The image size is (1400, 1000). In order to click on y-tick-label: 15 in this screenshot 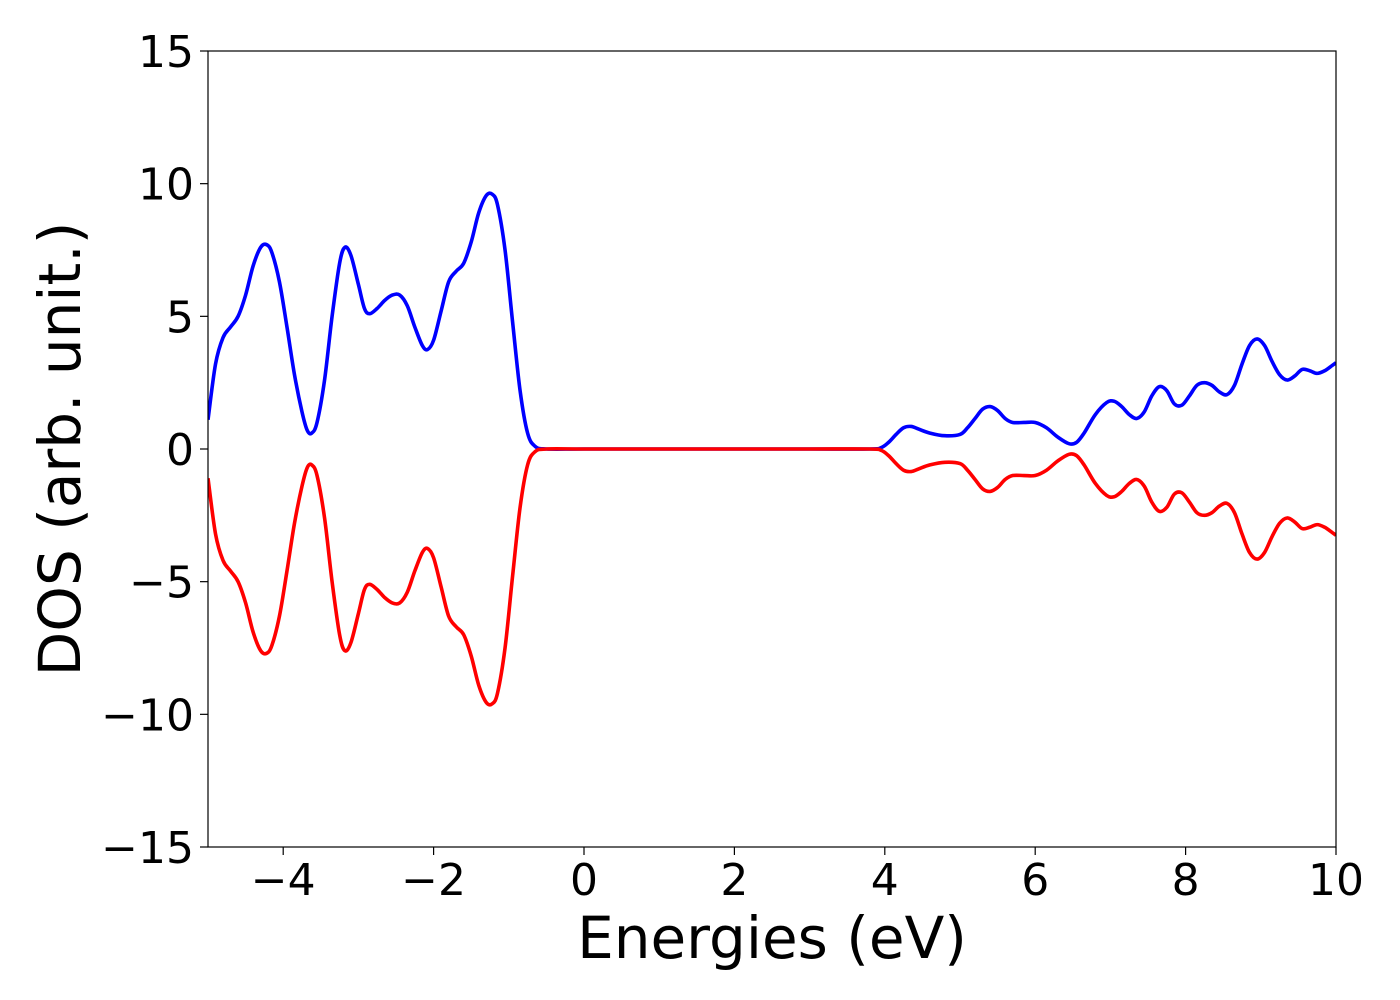, I will do `click(166, 52)`.